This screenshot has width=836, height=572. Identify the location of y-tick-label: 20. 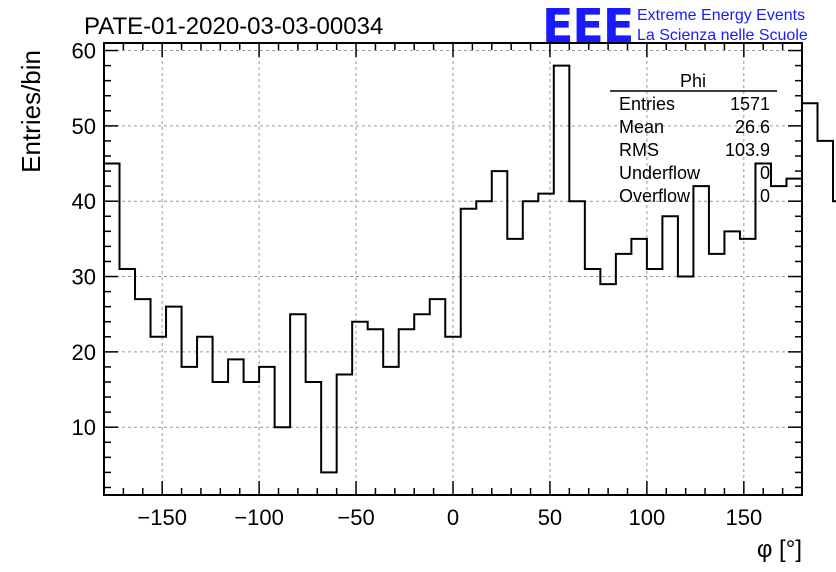
(84, 352).